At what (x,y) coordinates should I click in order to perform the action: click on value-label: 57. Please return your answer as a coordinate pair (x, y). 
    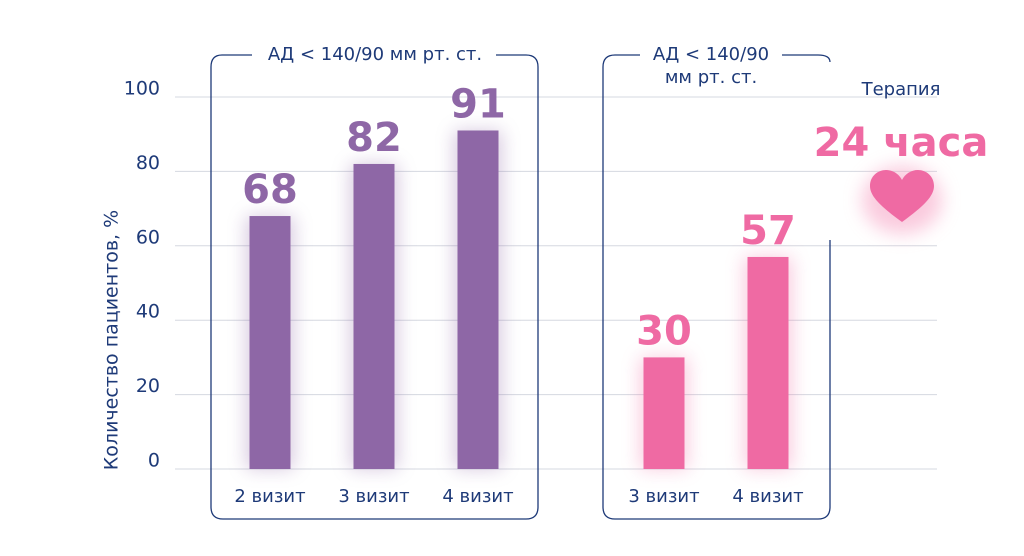
    Looking at the image, I should click on (768, 231).